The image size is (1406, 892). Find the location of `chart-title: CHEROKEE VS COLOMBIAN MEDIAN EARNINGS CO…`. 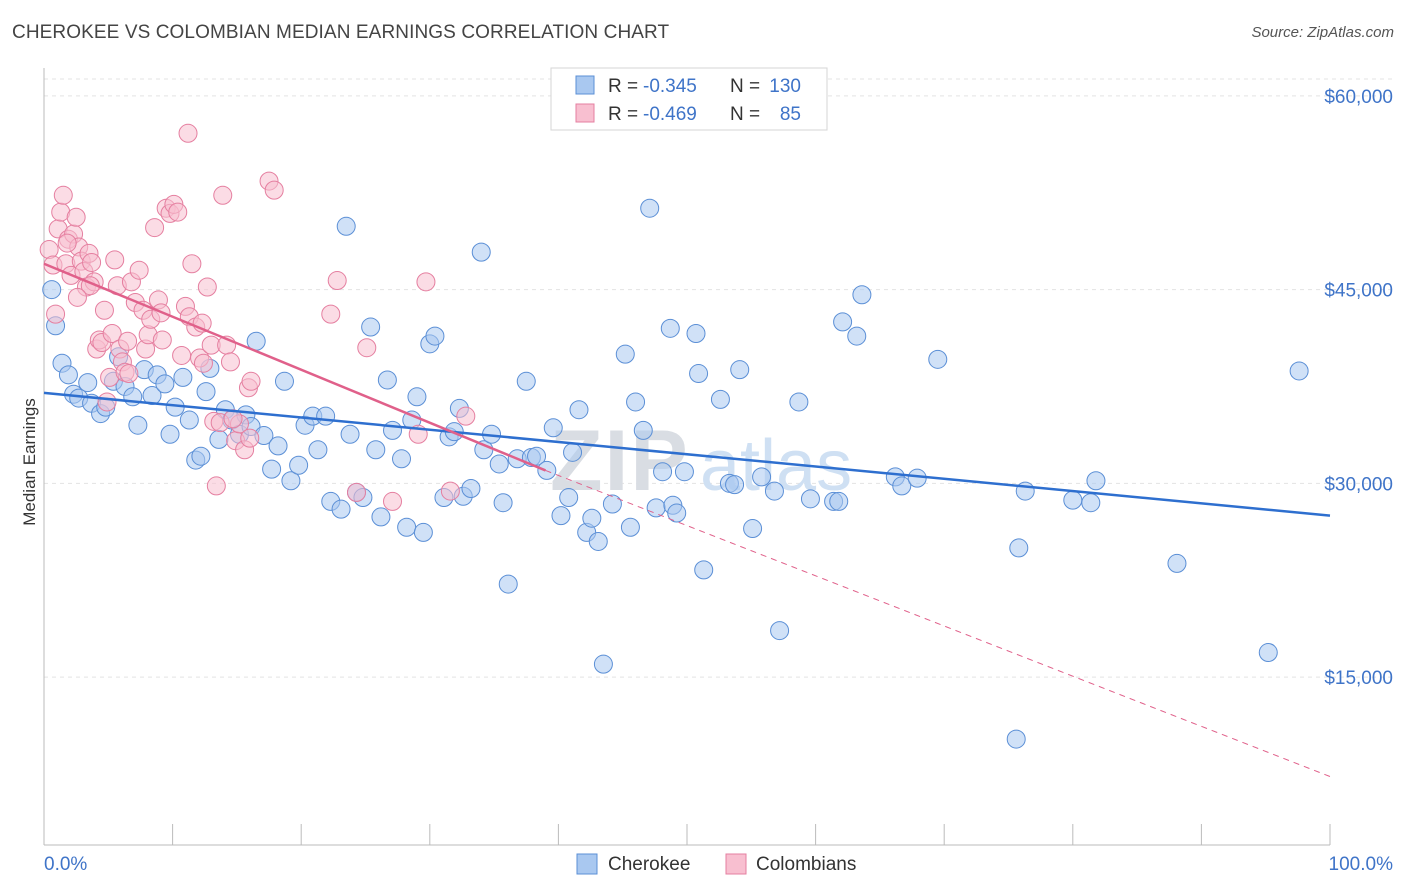

chart-title: CHEROKEE VS COLOMBIAN MEDIAN EARNINGS CO… is located at coordinates (341, 32).